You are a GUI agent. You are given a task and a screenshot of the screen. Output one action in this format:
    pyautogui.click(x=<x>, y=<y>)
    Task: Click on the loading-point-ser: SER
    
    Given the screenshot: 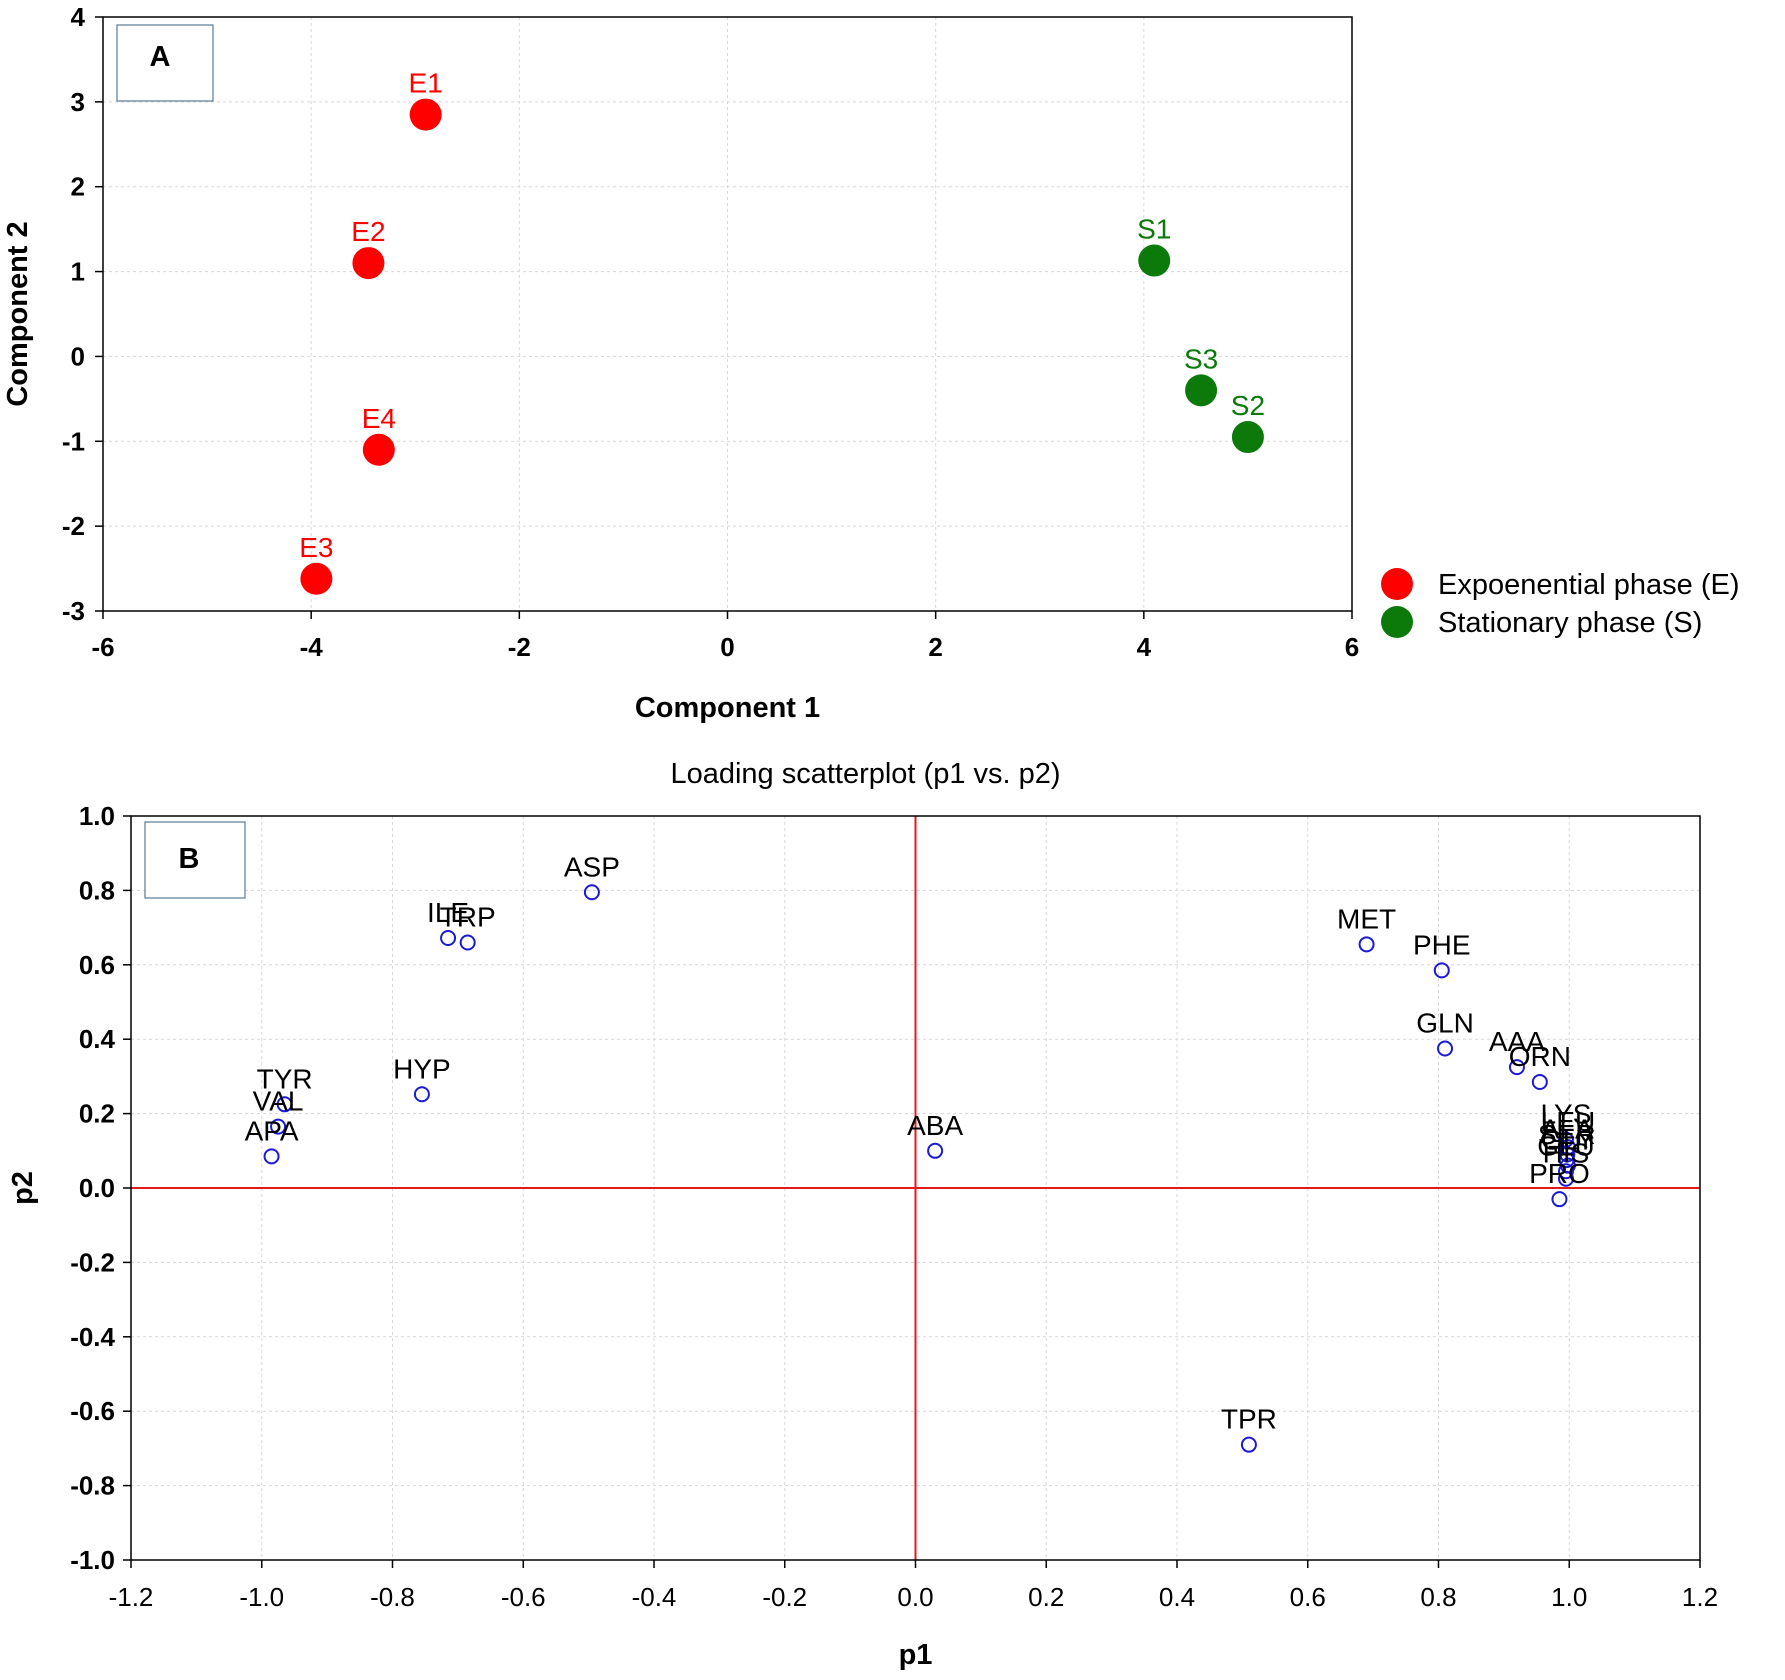 What is the action you would take?
    pyautogui.click(x=1567, y=1144)
    